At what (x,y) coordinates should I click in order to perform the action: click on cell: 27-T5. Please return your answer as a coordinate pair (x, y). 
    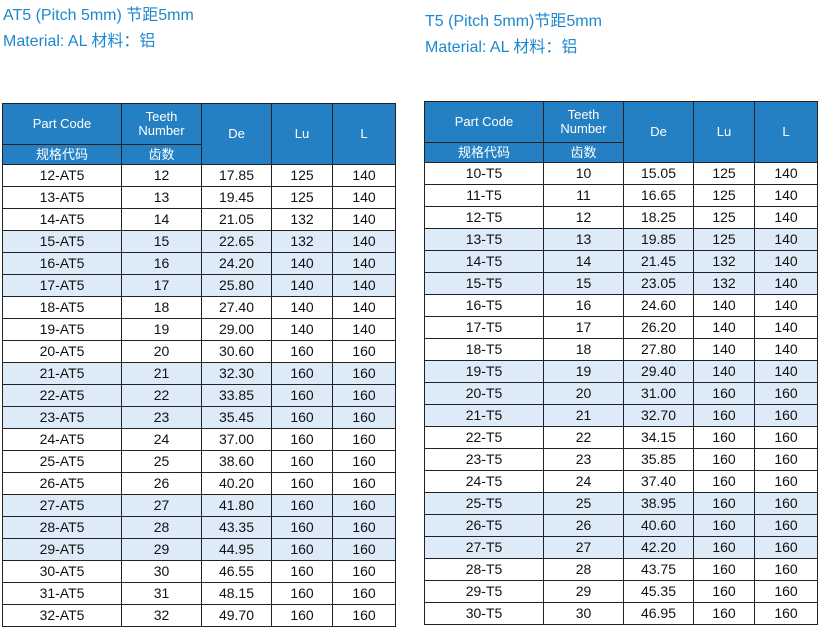
    Looking at the image, I should click on (484, 547).